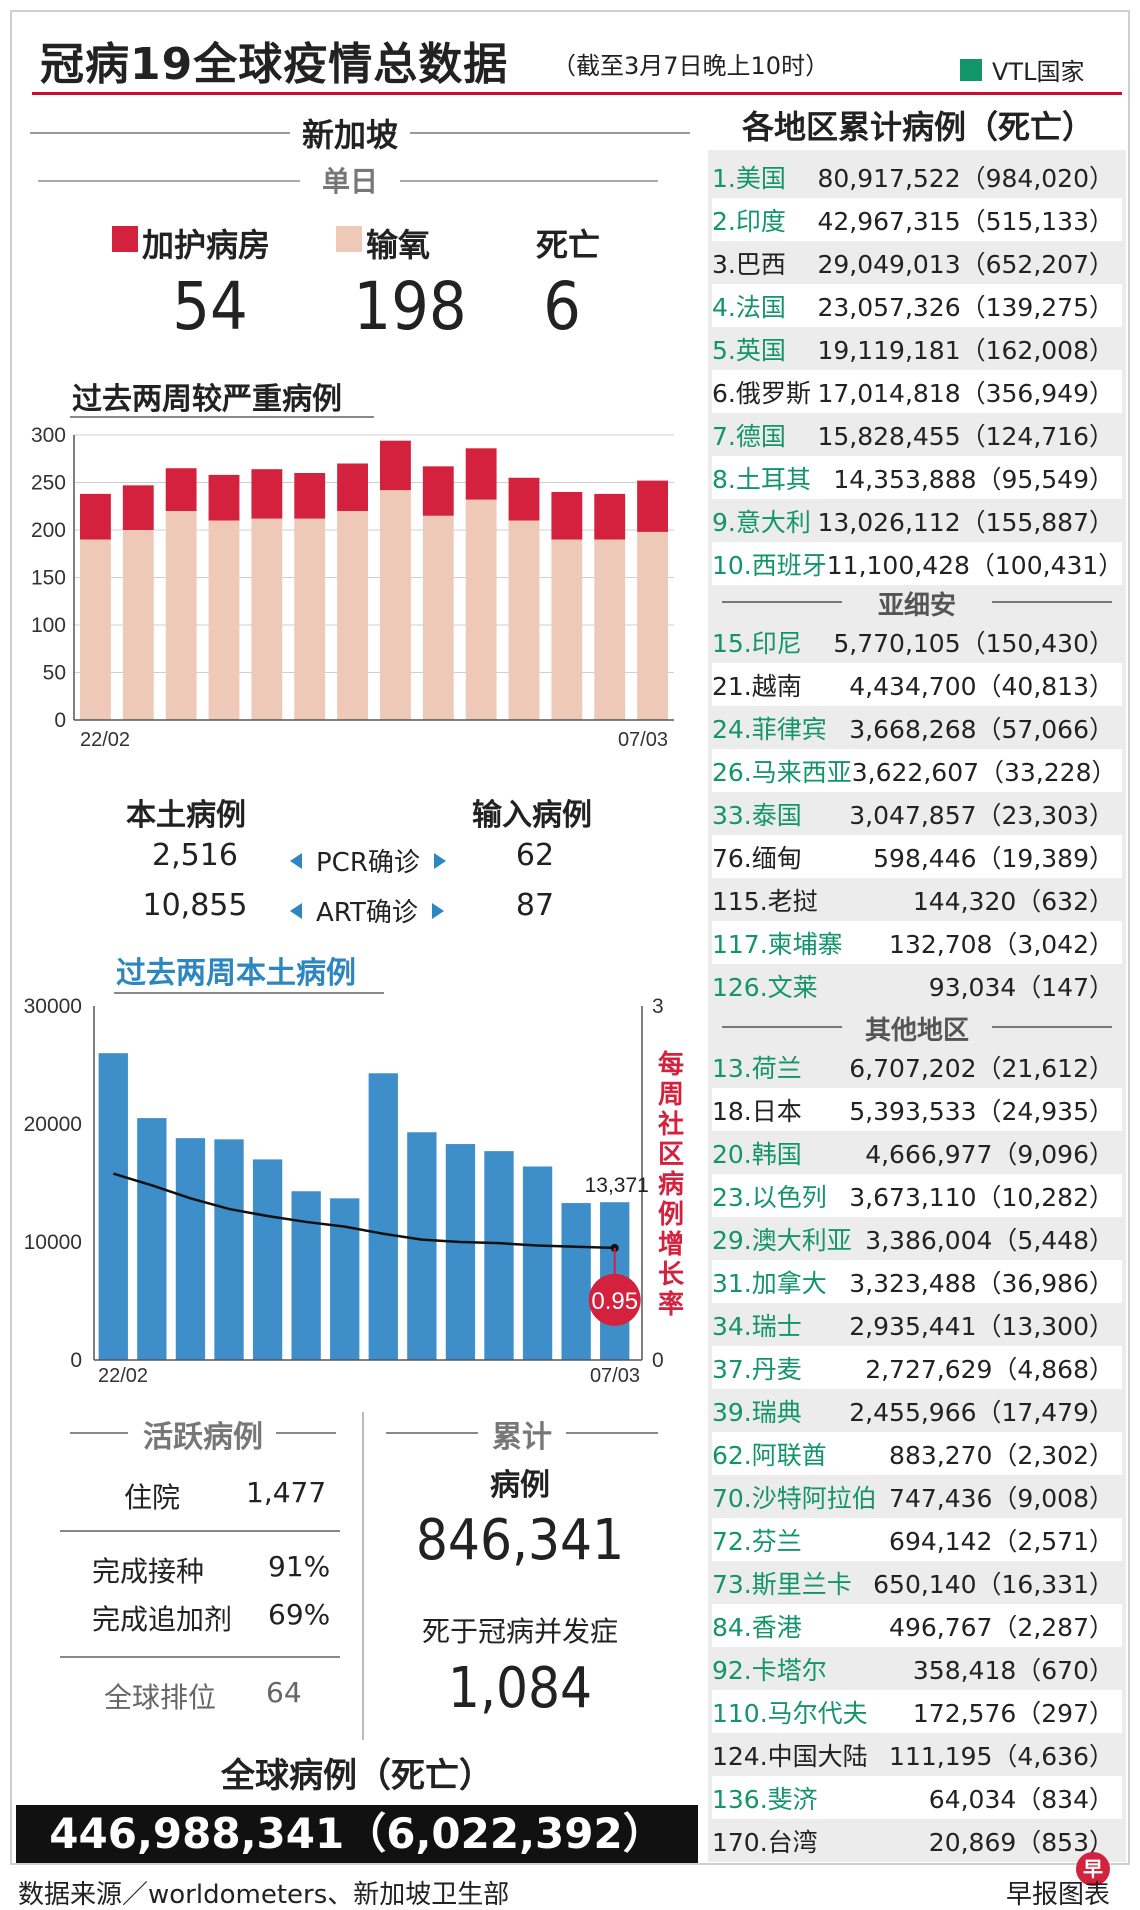 This screenshot has width=1140, height=1910. Describe the element at coordinates (53, 1124) in the screenshot. I see `chart2-ytick: 20000` at that location.